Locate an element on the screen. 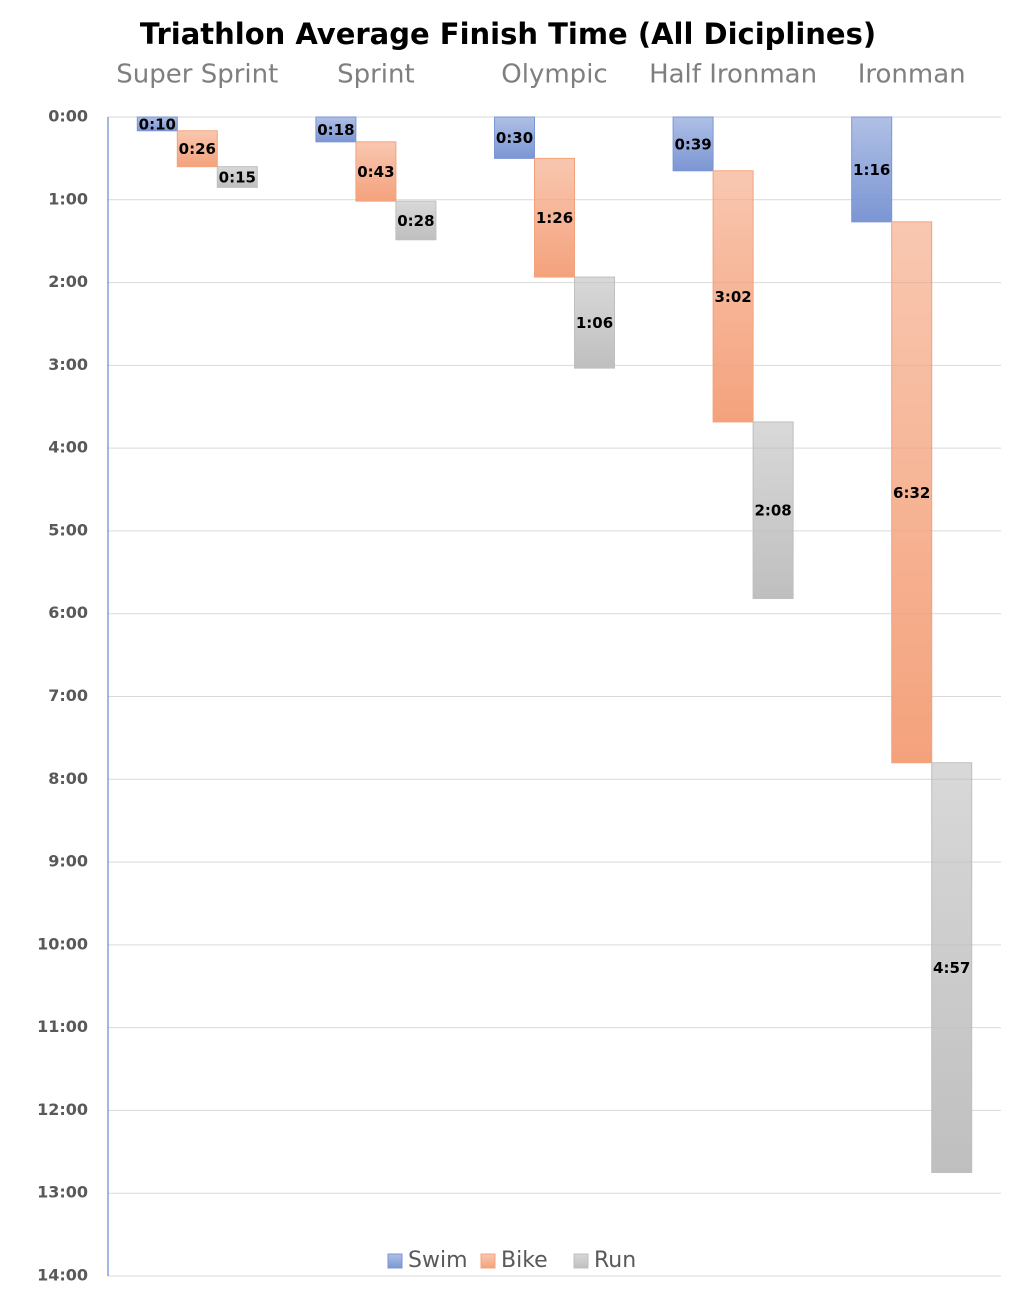  data-label: 1:06 is located at coordinates (594, 323).